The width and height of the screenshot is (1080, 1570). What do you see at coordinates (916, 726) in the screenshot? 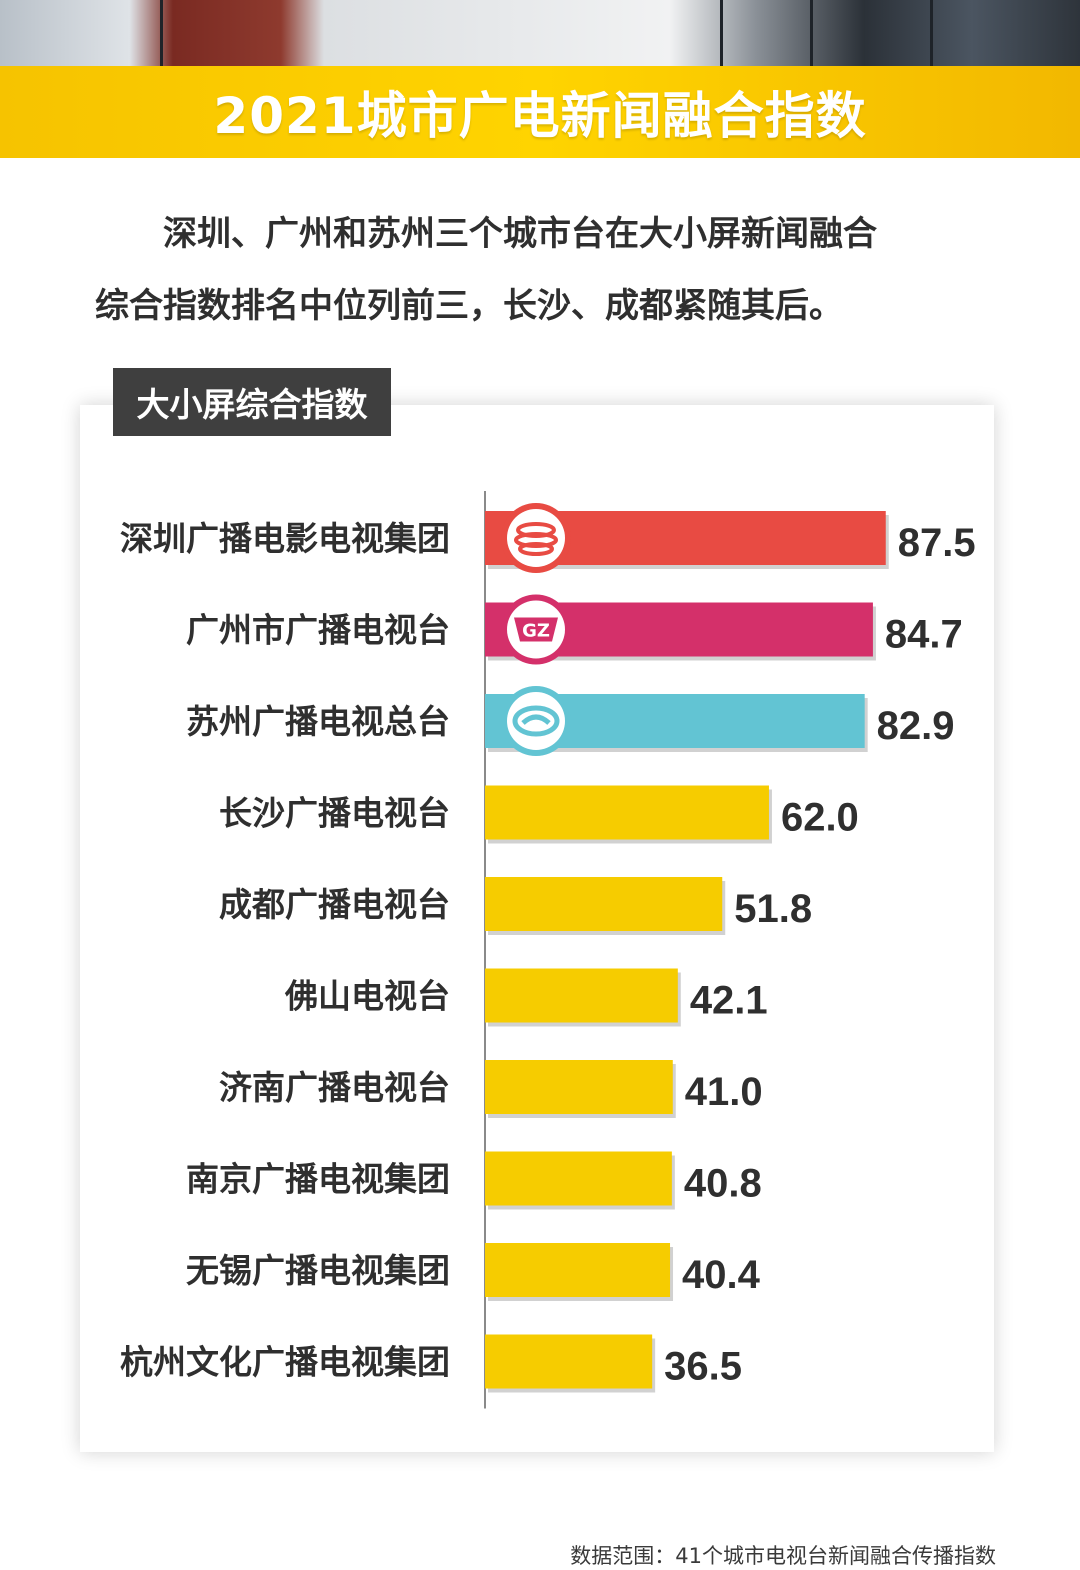
I see `value-label: 82.9` at bounding box center [916, 726].